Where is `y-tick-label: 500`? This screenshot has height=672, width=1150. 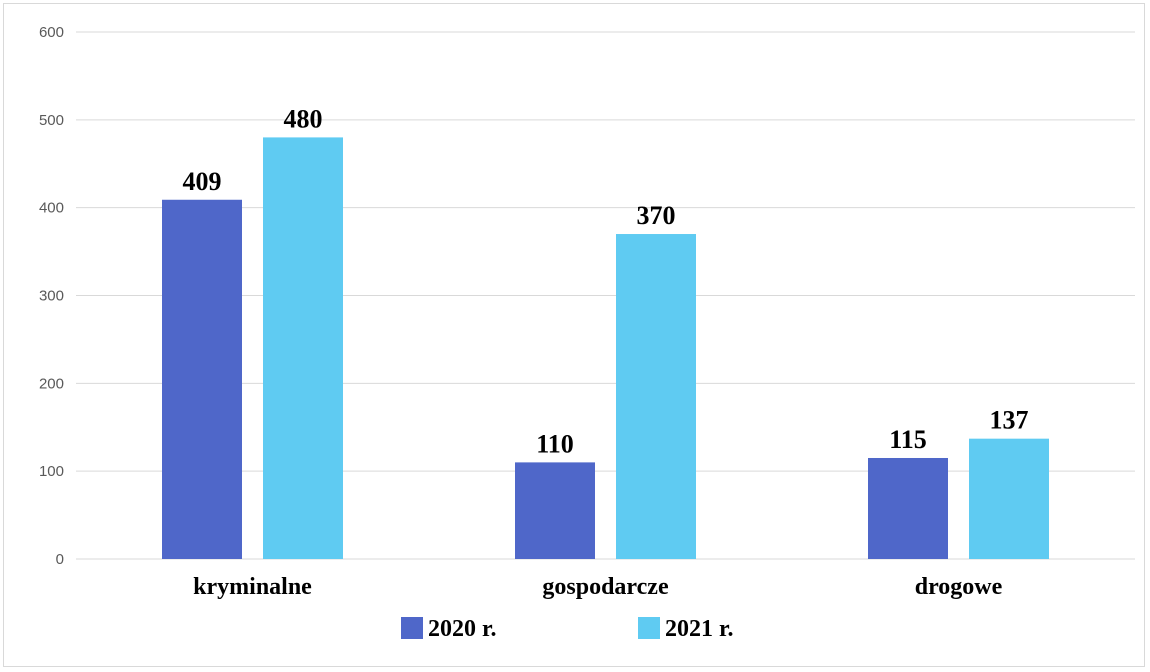 y-tick-label: 500 is located at coordinates (51, 120).